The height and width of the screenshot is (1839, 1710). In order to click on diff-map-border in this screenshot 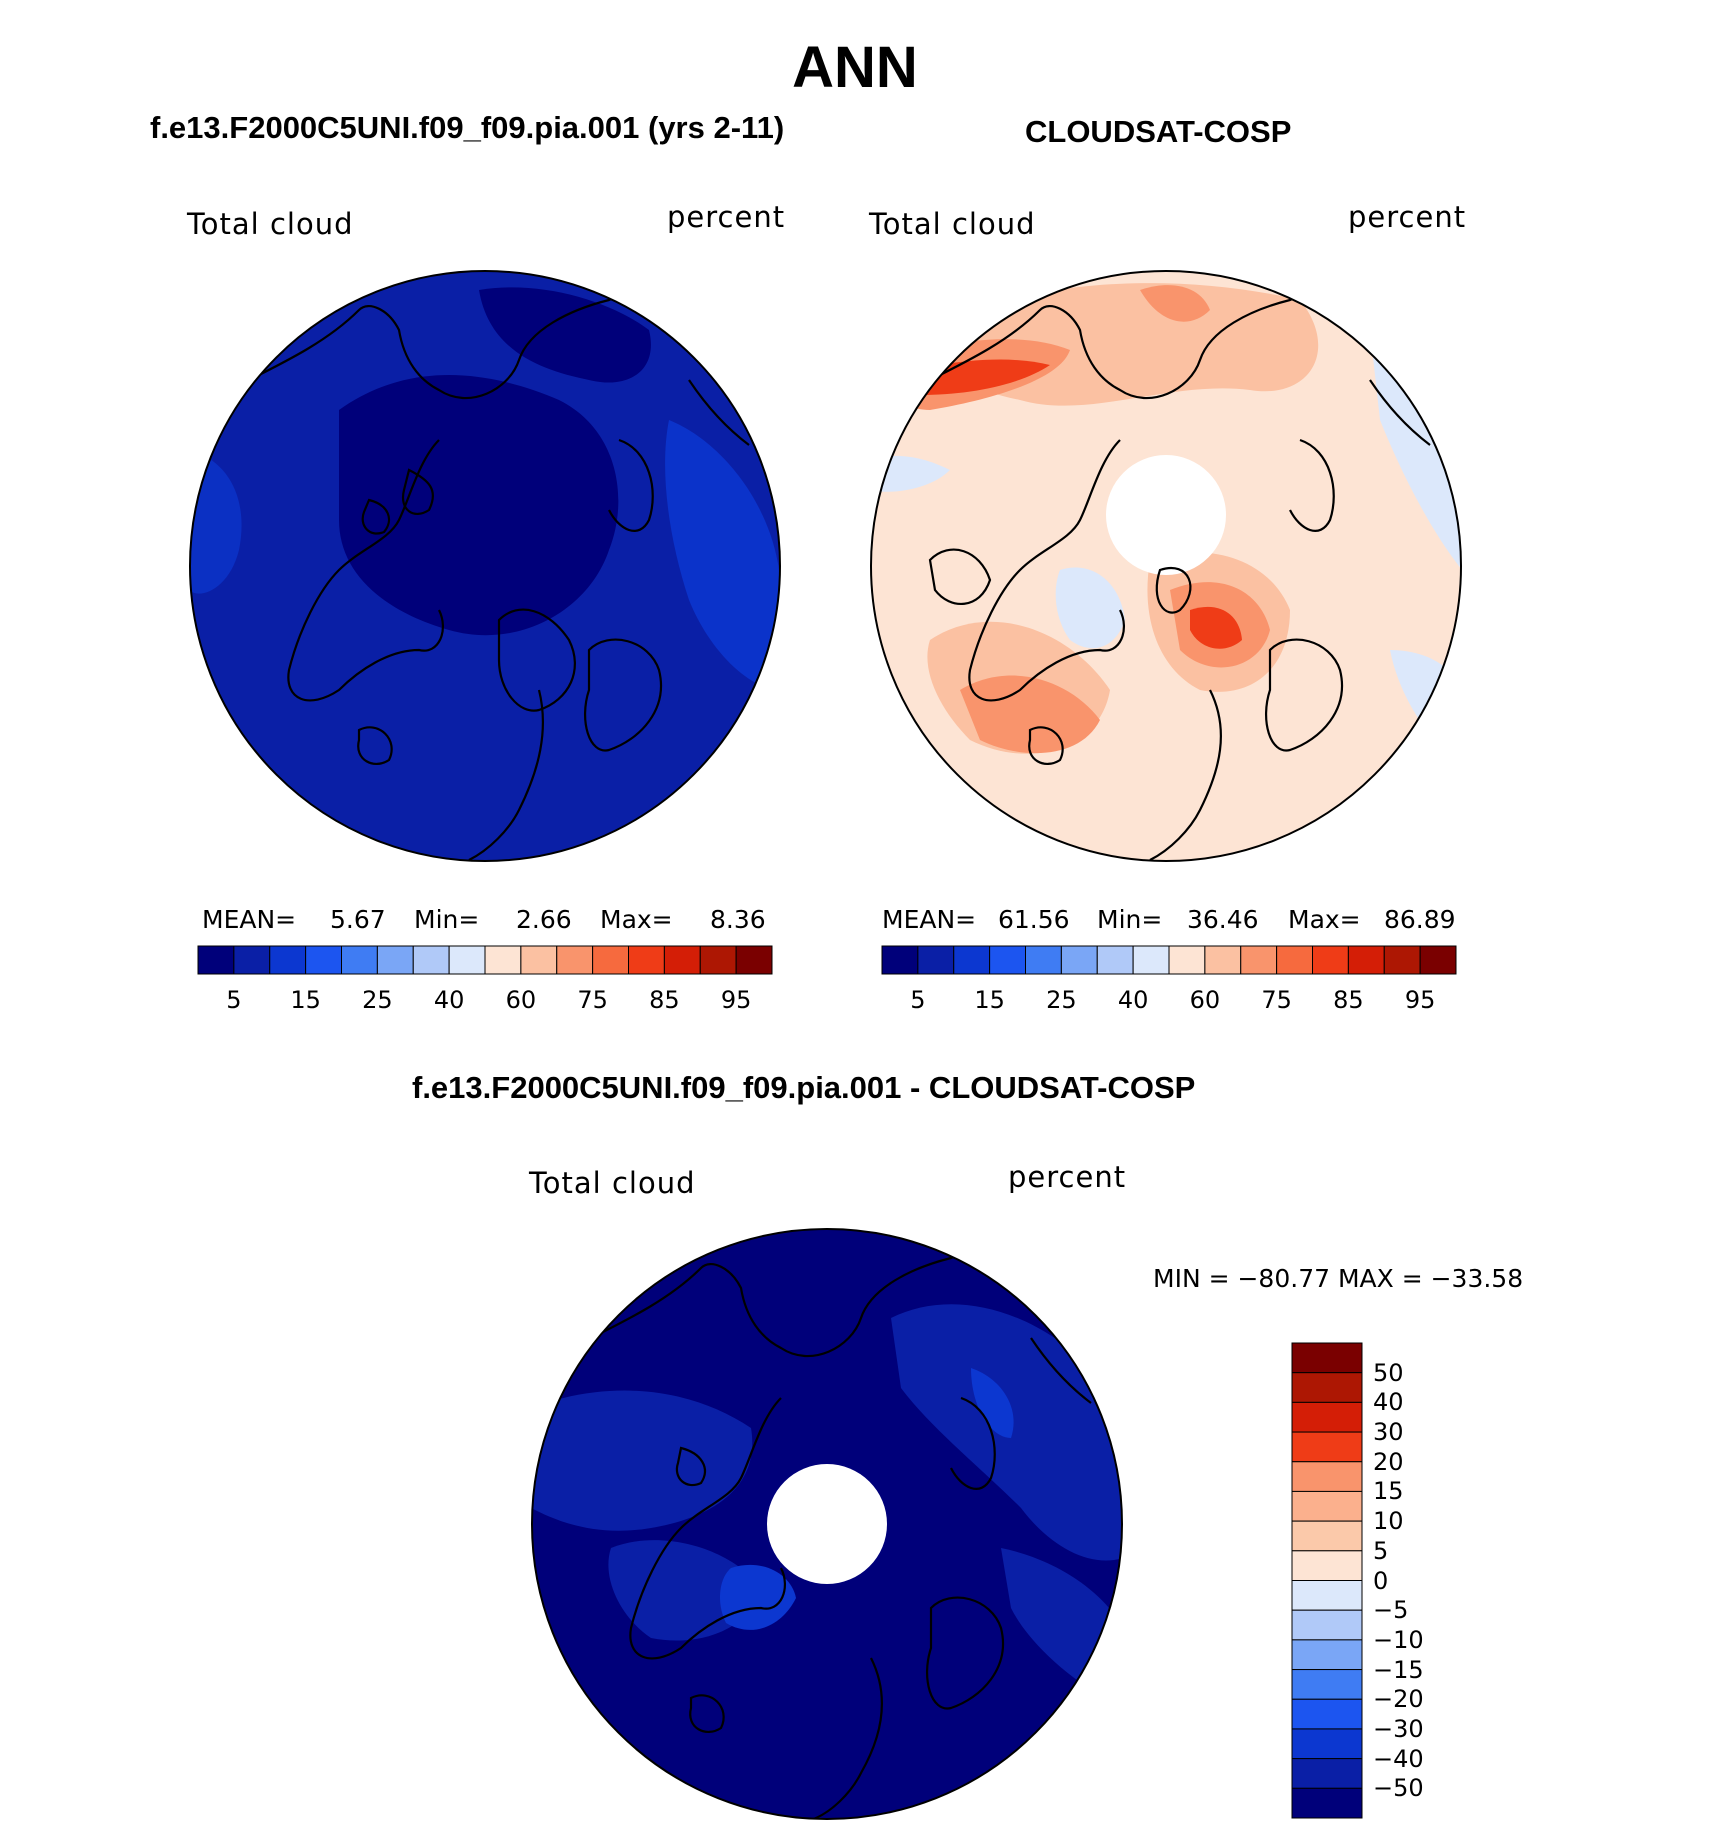, I will do `click(827, 1524)`.